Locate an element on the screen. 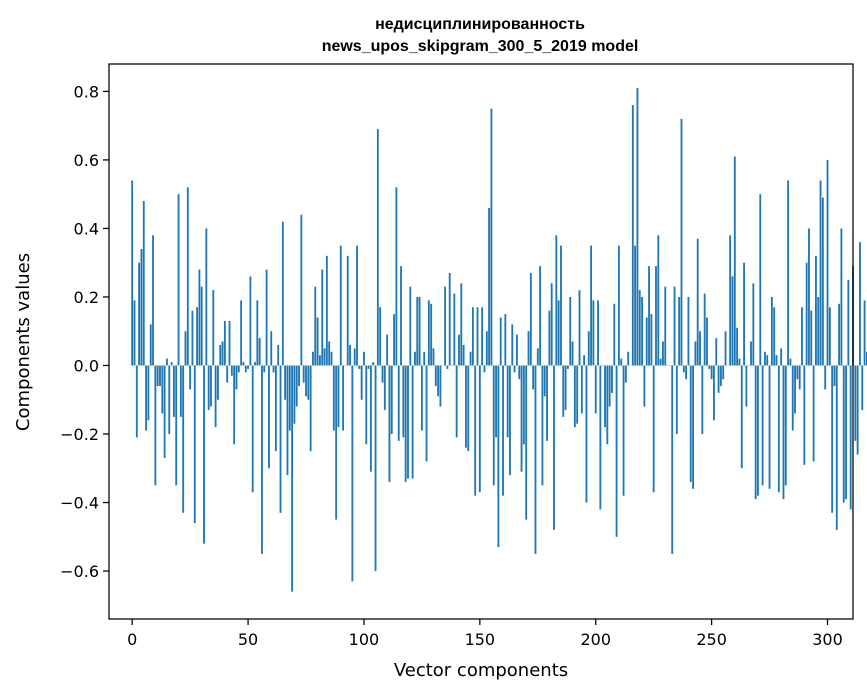 This screenshot has height=696, width=867. x-tick-label: 300 is located at coordinates (827, 639).